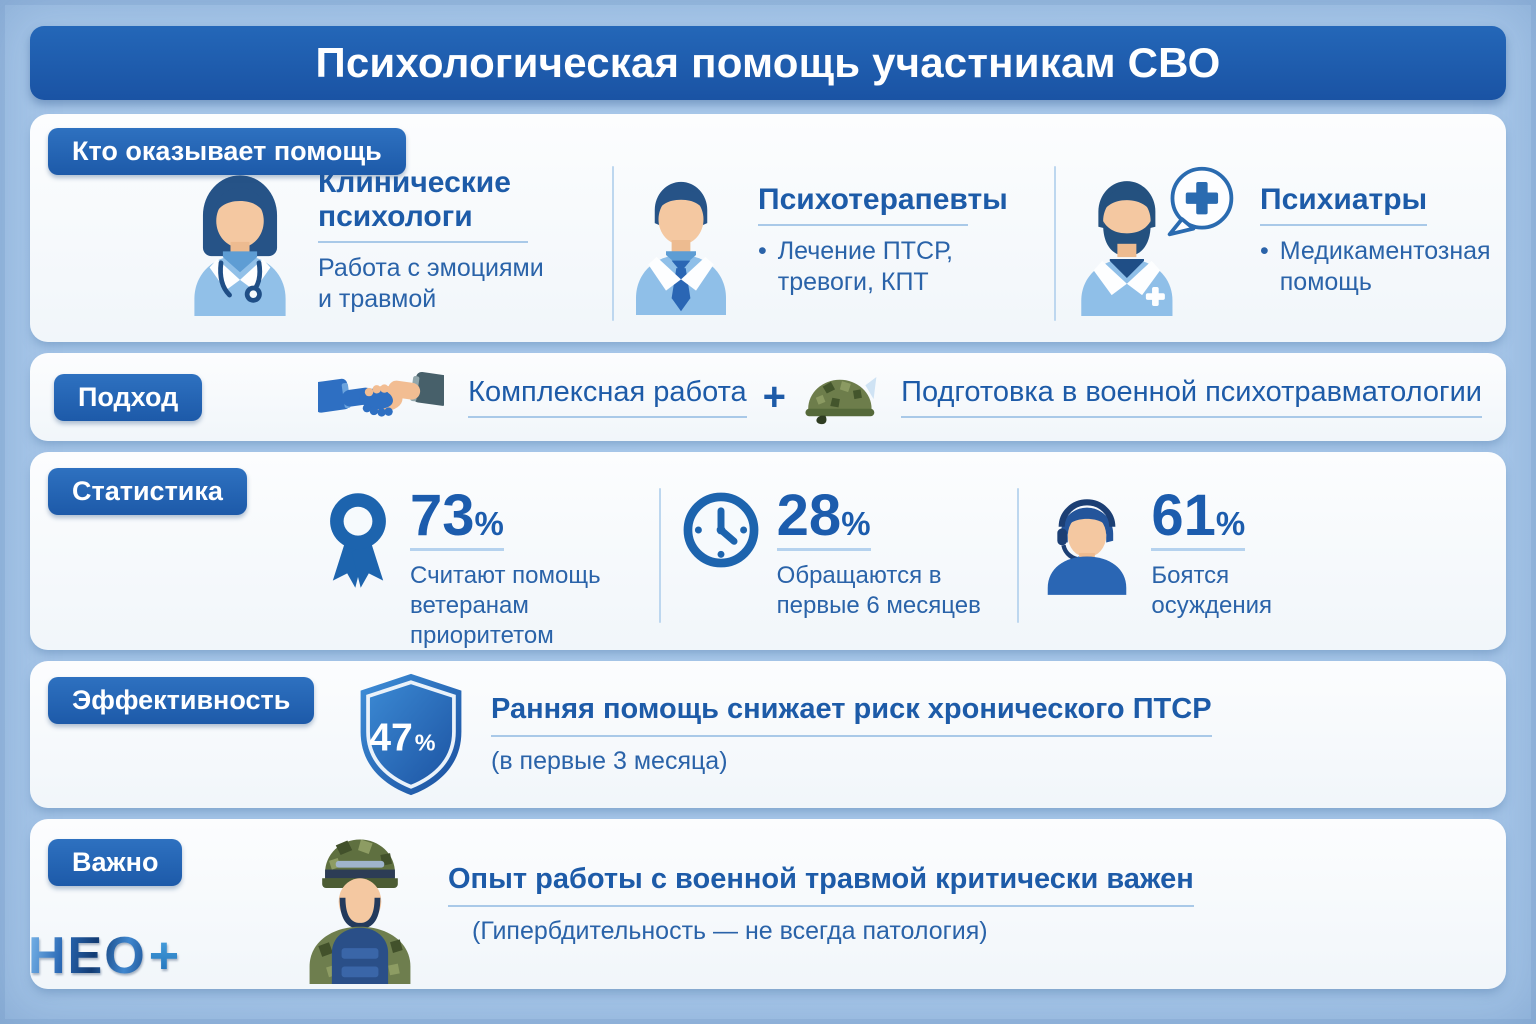 The width and height of the screenshot is (1536, 1024). Describe the element at coordinates (391, 737) in the screenshot. I see `shield-value: 47` at that location.